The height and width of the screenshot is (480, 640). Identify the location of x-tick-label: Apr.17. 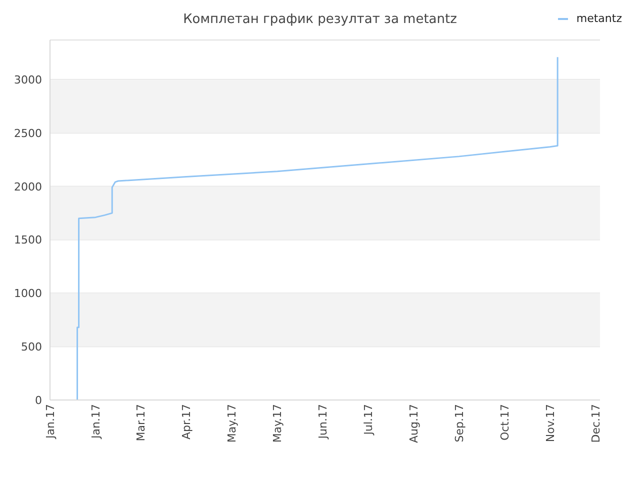
(187, 422).